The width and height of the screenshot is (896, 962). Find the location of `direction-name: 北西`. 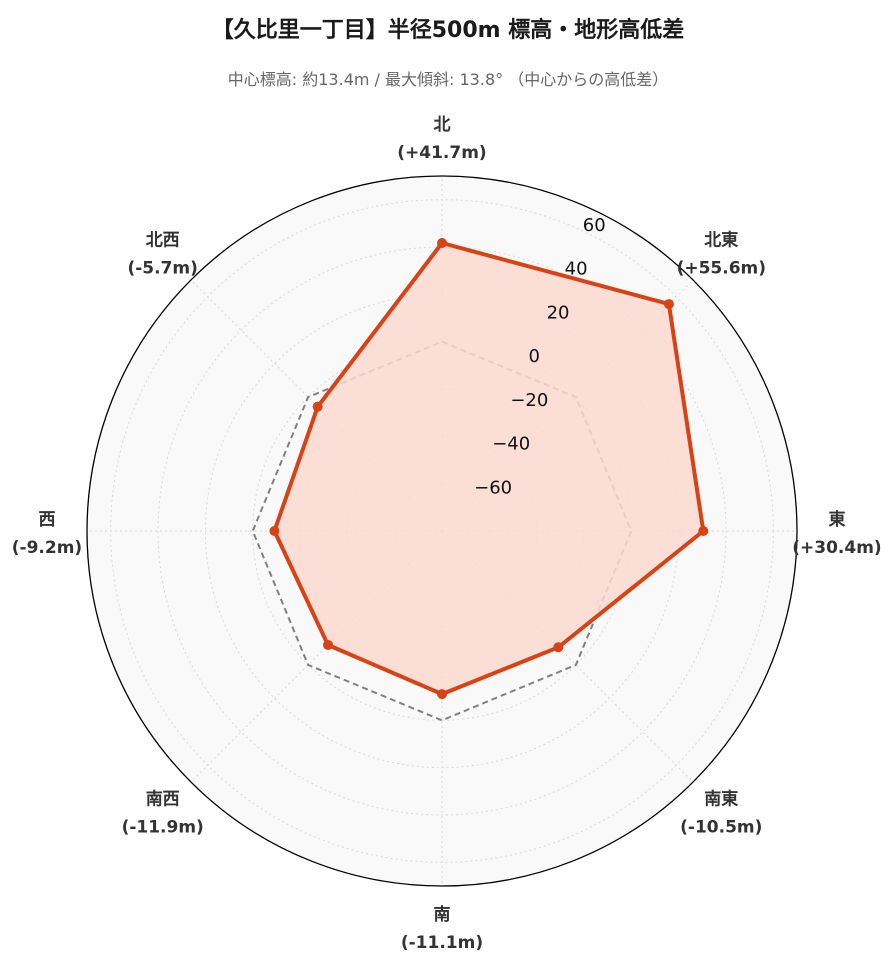

direction-name: 北西 is located at coordinates (163, 241).